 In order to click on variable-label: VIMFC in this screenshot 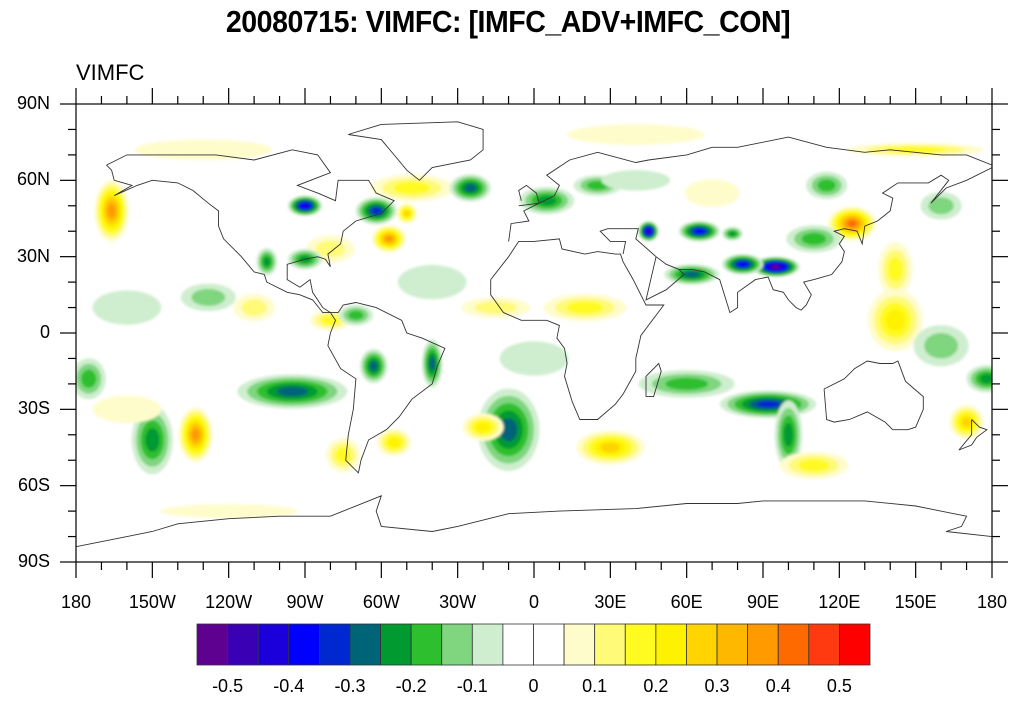, I will do `click(110, 72)`.